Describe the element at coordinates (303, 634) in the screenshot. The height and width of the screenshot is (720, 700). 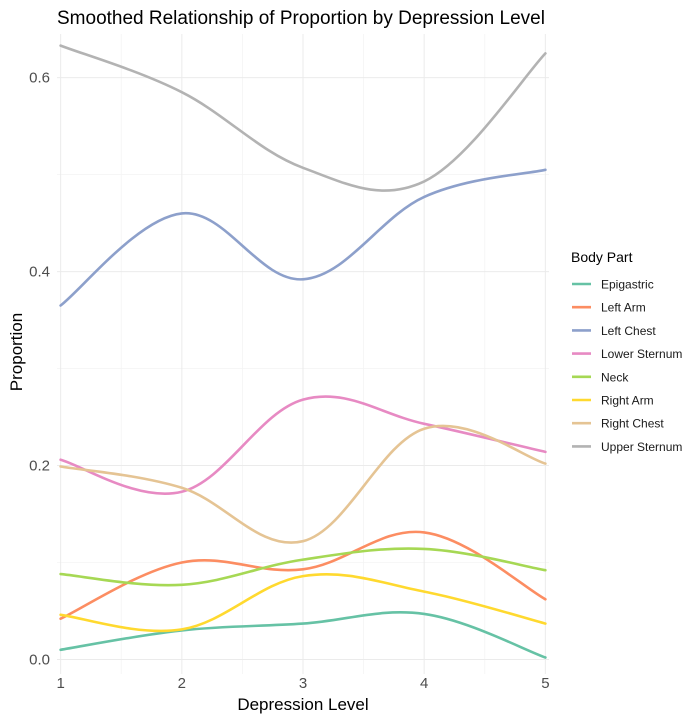
I see `series-line-epigastric` at that location.